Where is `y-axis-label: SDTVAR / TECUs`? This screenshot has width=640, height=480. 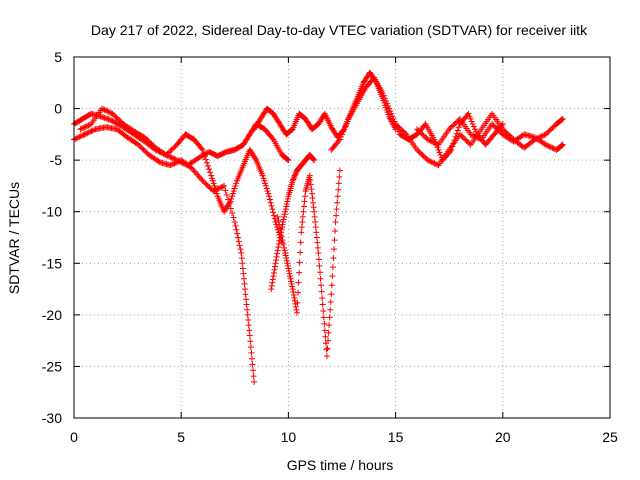
y-axis-label: SDTVAR / TECUs is located at coordinates (14, 238).